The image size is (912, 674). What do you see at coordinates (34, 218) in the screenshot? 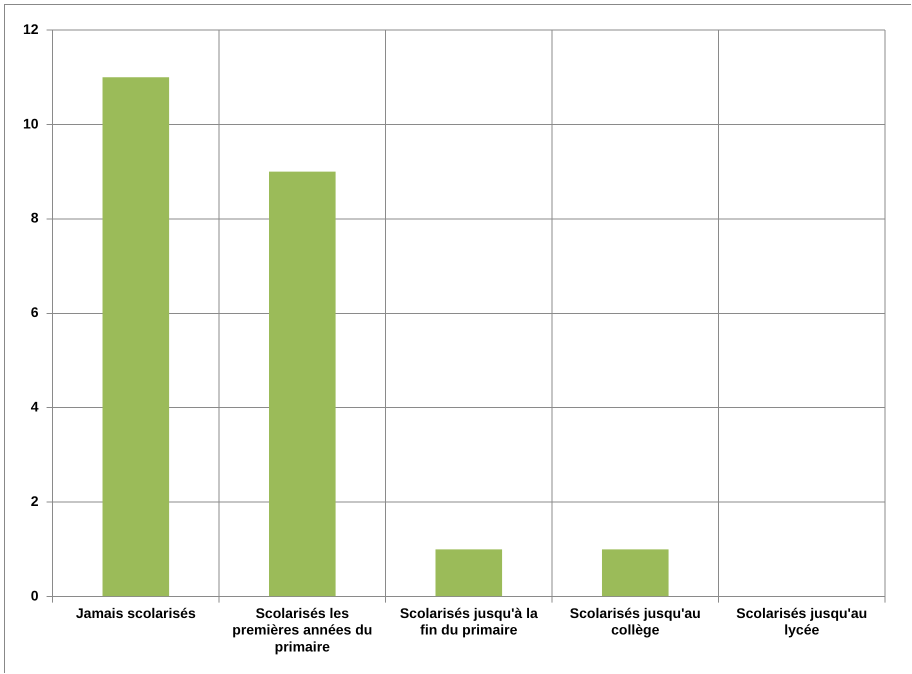
I see `y-tick-label: 8` at bounding box center [34, 218].